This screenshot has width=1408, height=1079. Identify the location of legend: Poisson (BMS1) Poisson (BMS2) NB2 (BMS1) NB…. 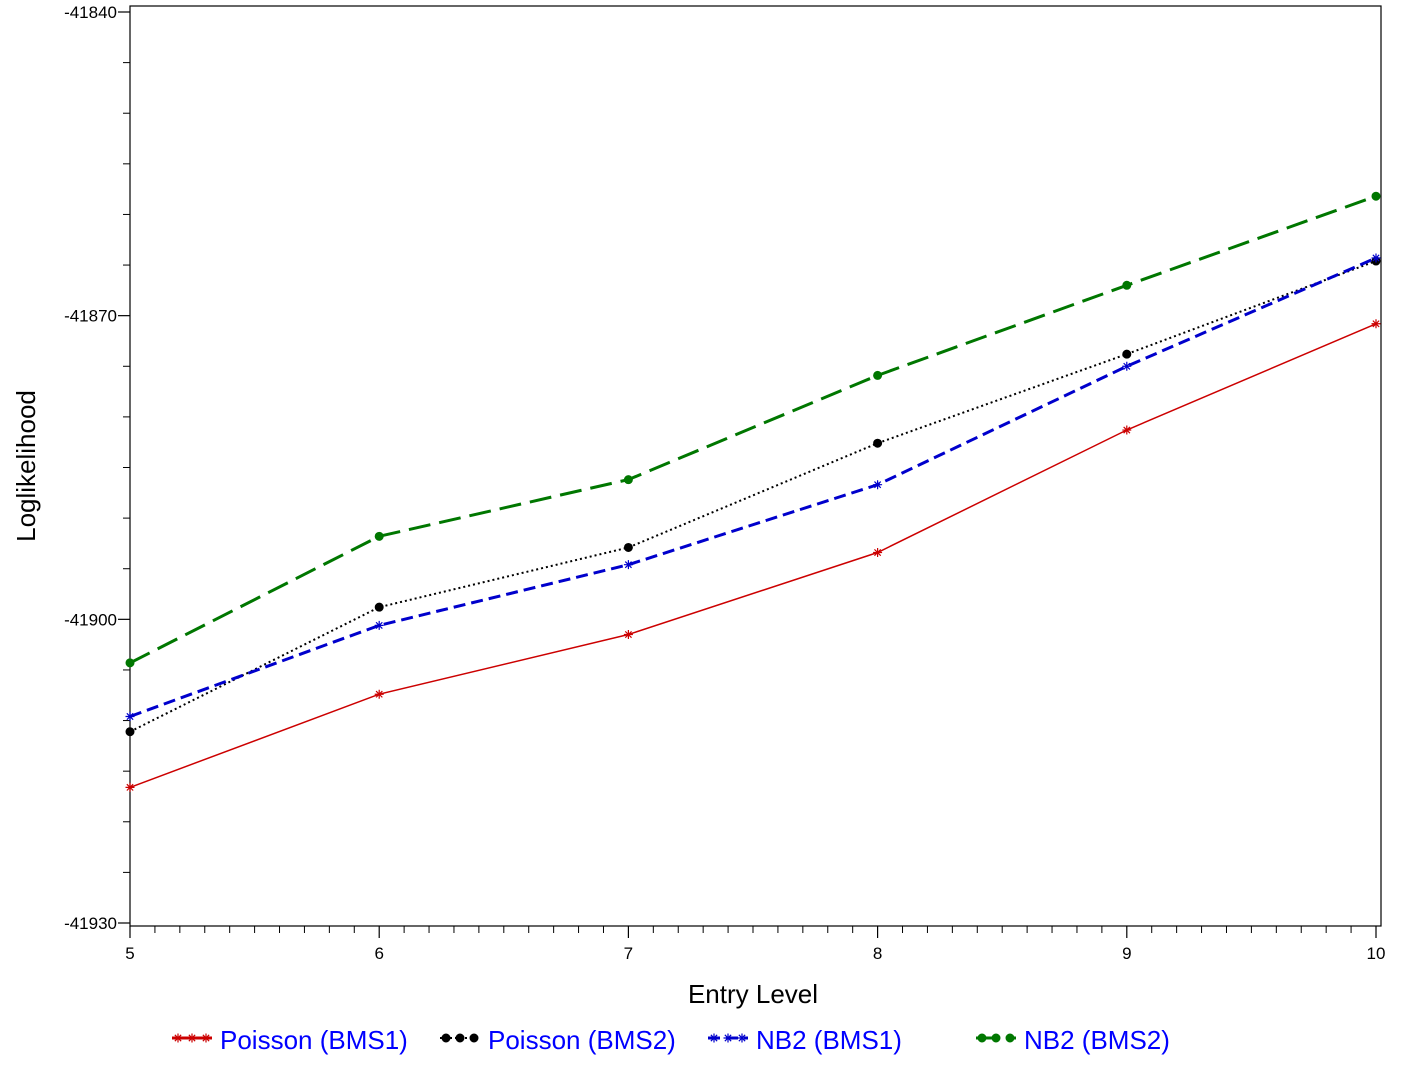
(671, 1040).